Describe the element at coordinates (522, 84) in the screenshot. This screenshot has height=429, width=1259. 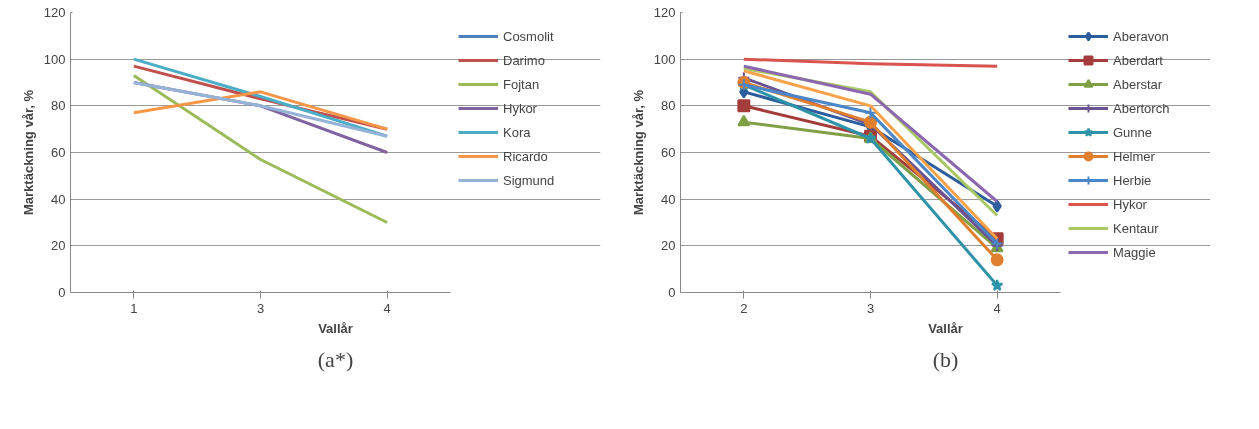
I see `legend-label: Fojtan` at that location.